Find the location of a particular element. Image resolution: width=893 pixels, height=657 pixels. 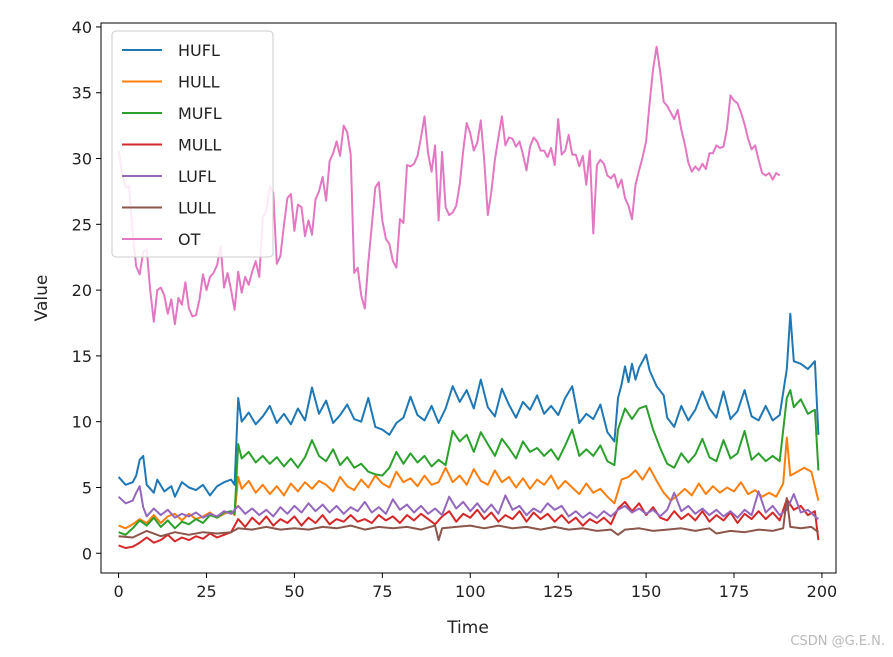

series-line-hull is located at coordinates (469, 483).